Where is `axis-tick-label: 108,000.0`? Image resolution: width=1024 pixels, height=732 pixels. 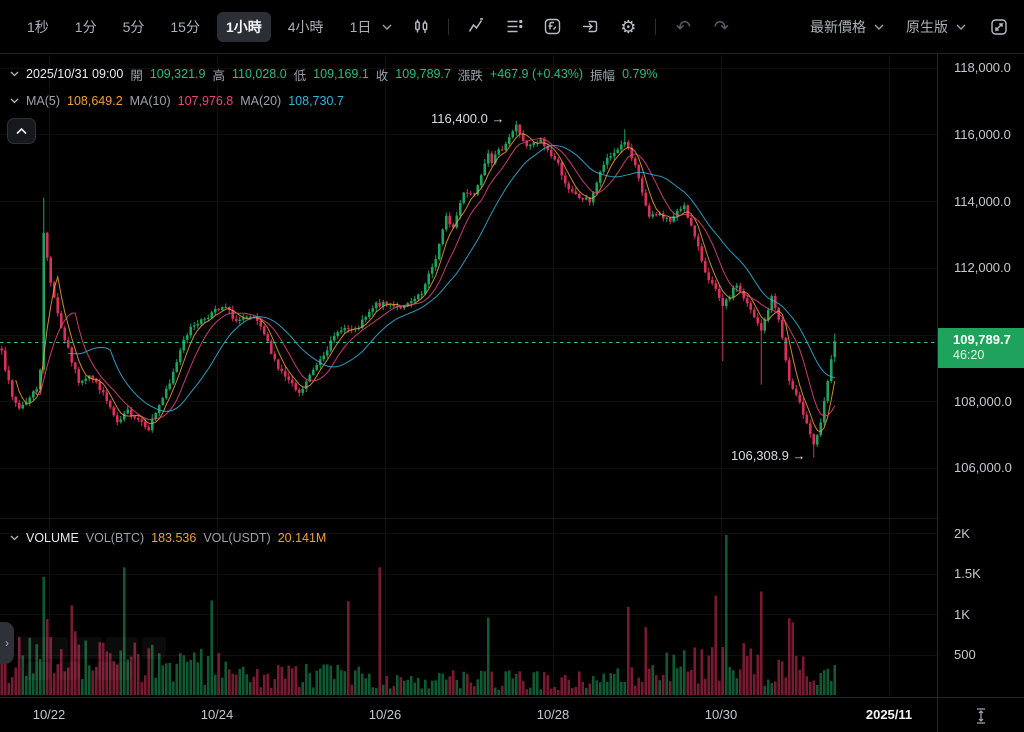 axis-tick-label: 108,000.0 is located at coordinates (983, 401).